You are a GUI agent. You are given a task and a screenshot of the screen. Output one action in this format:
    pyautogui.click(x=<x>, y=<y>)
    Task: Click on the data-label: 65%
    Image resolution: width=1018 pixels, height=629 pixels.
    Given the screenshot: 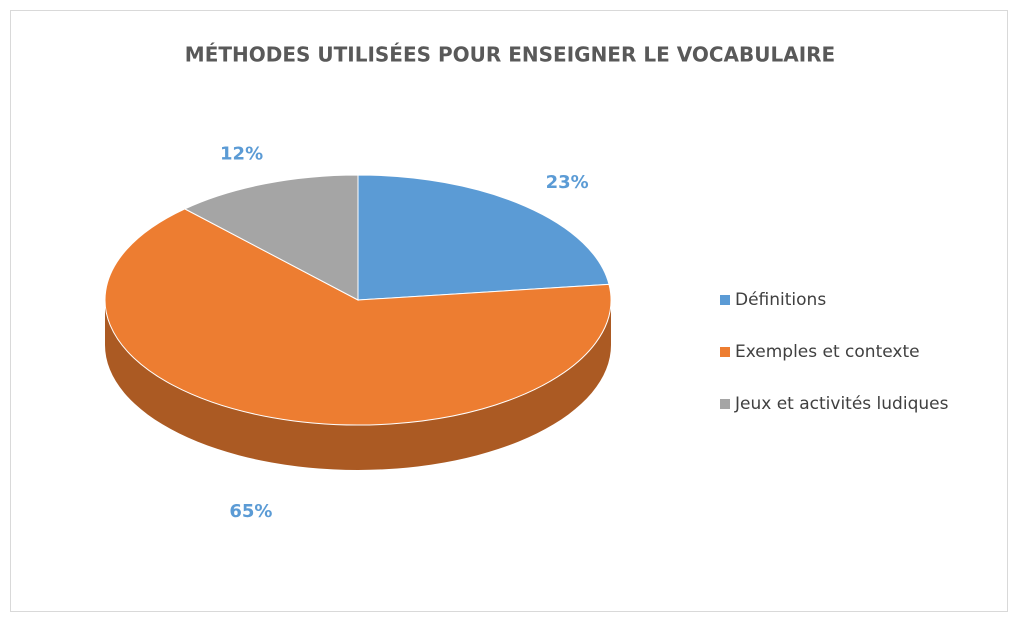 What is the action you would take?
    pyautogui.click(x=250, y=511)
    